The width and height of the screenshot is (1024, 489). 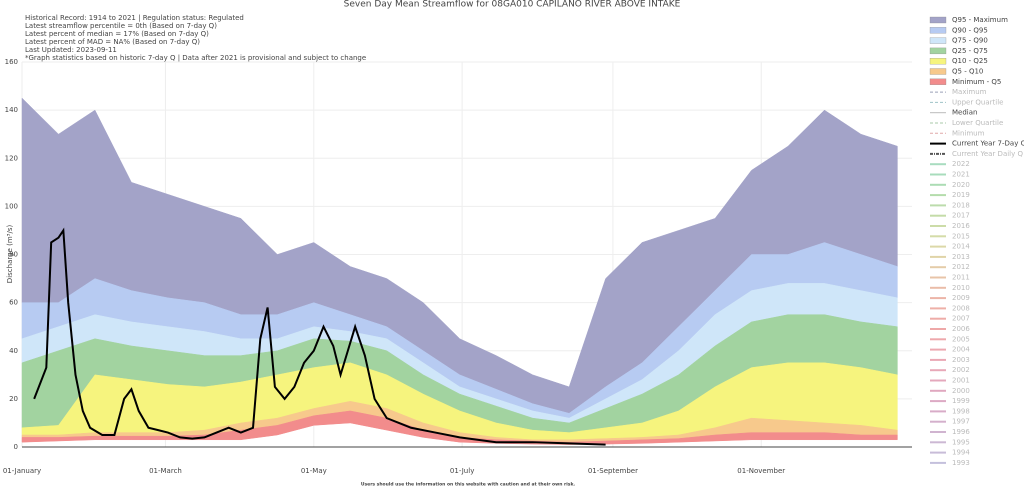 What do you see at coordinates (987, 154) in the screenshot?
I see `legend-label: Current Year Daily Q` at bounding box center [987, 154].